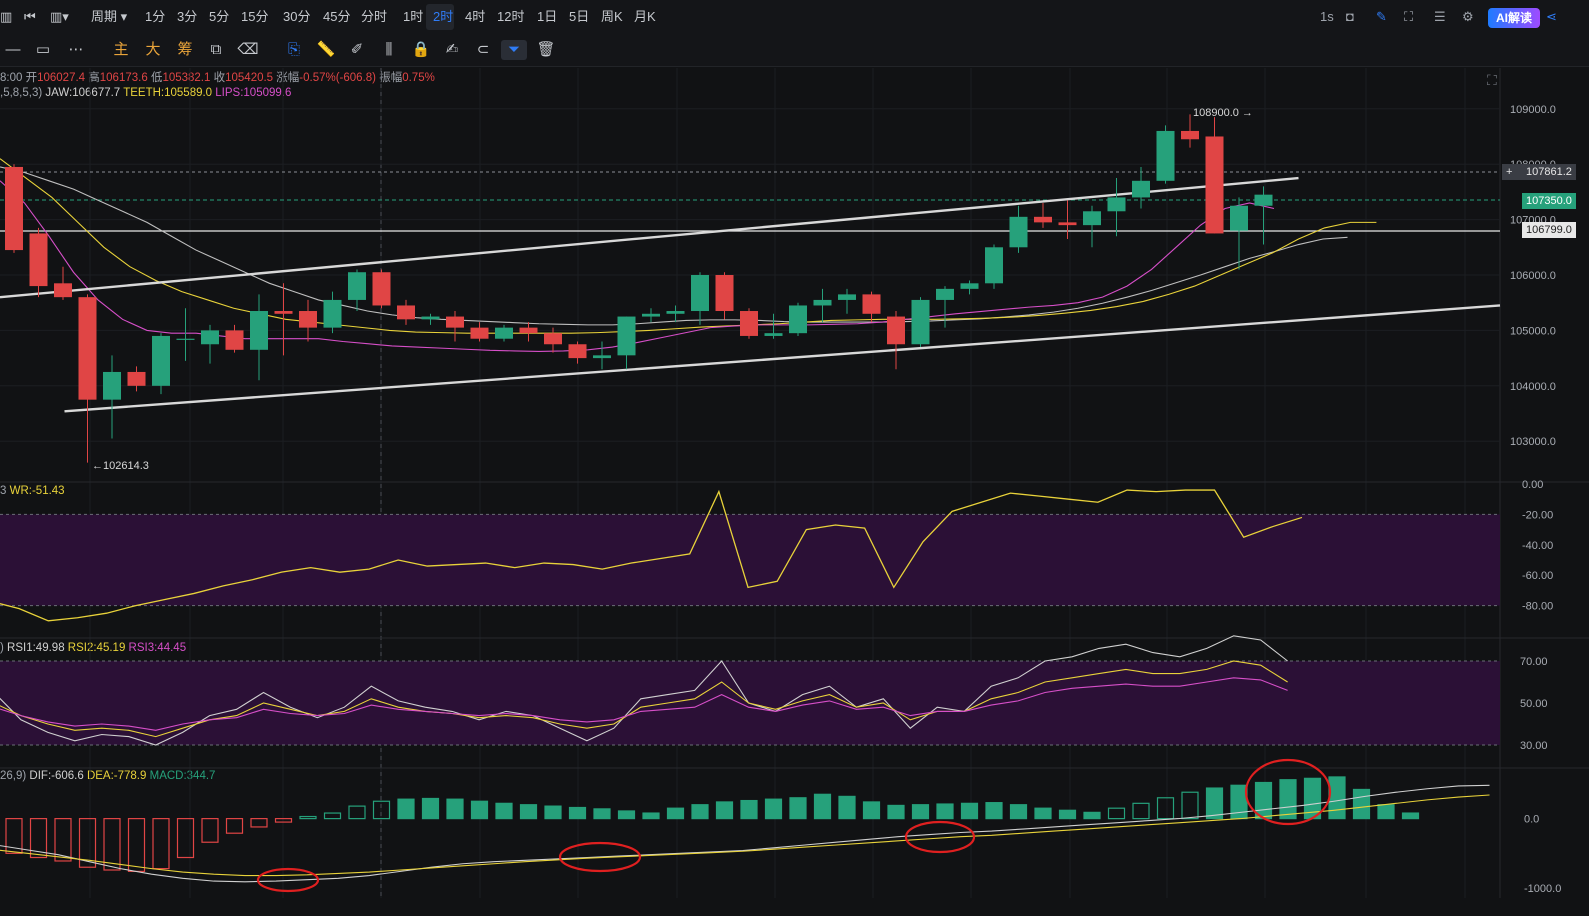  What do you see at coordinates (421, 49) in the screenshot?
I see `lock-icon: 🔒` at bounding box center [421, 49].